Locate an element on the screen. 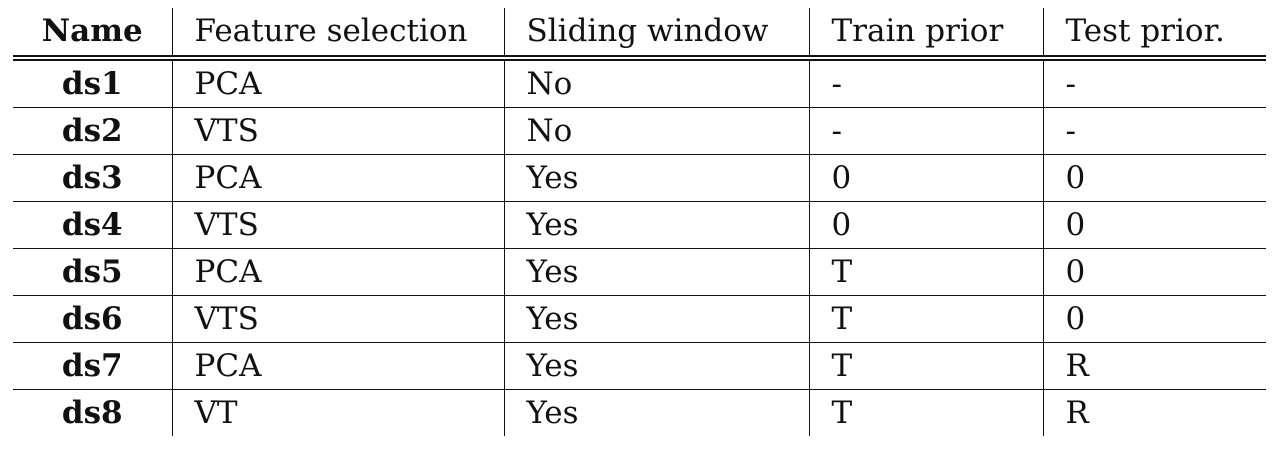 This screenshot has width=1276, height=460. table-row: ds8 VT Yes T R is located at coordinates (639, 412).